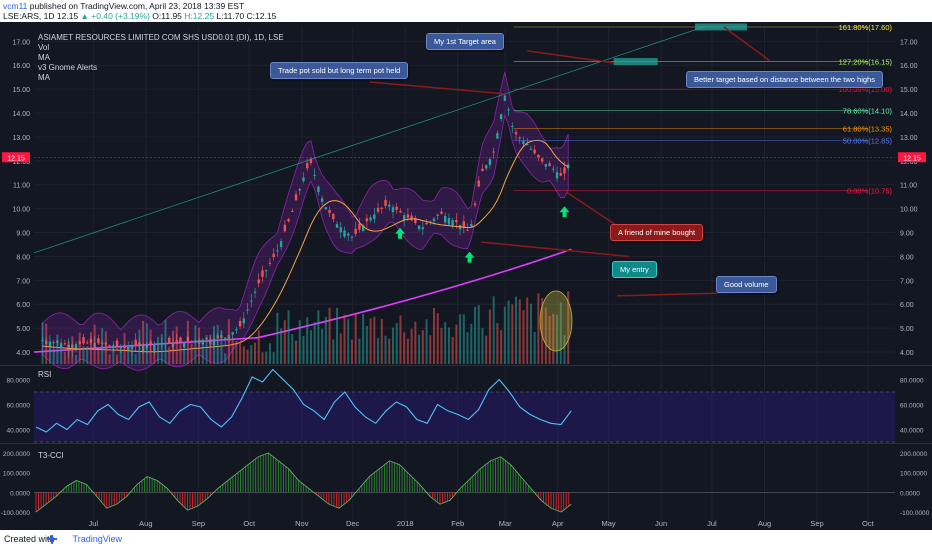 The image size is (932, 550). Describe the element at coordinates (44, 57) in the screenshot. I see `legend-item-ma: MA` at that location.